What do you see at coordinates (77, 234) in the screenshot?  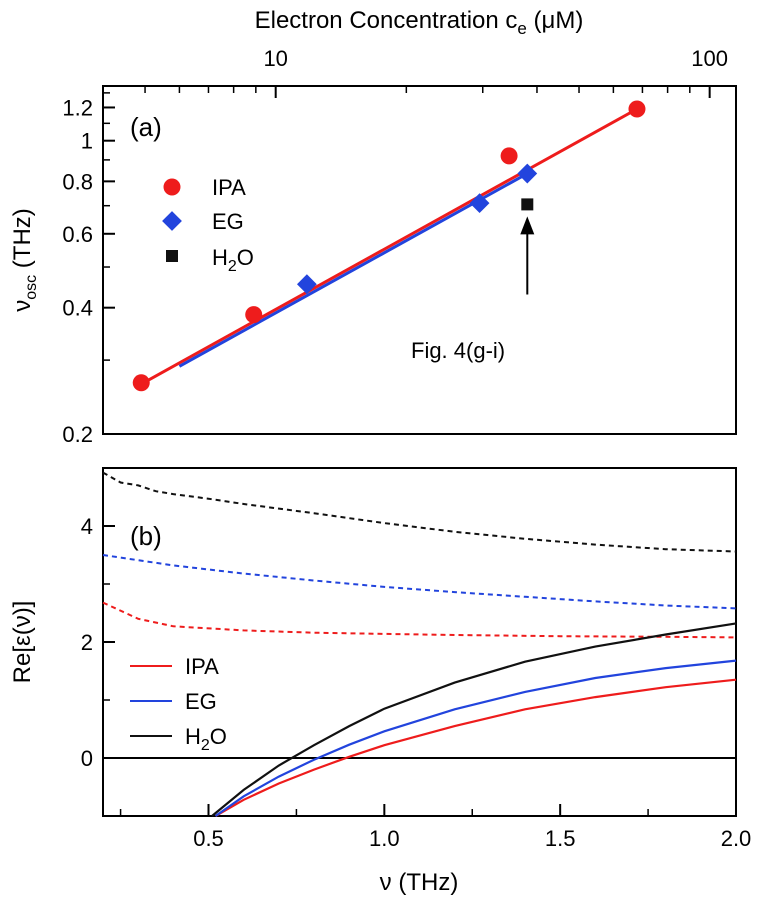 I see `a-y-tick-label: 0.6` at bounding box center [77, 234].